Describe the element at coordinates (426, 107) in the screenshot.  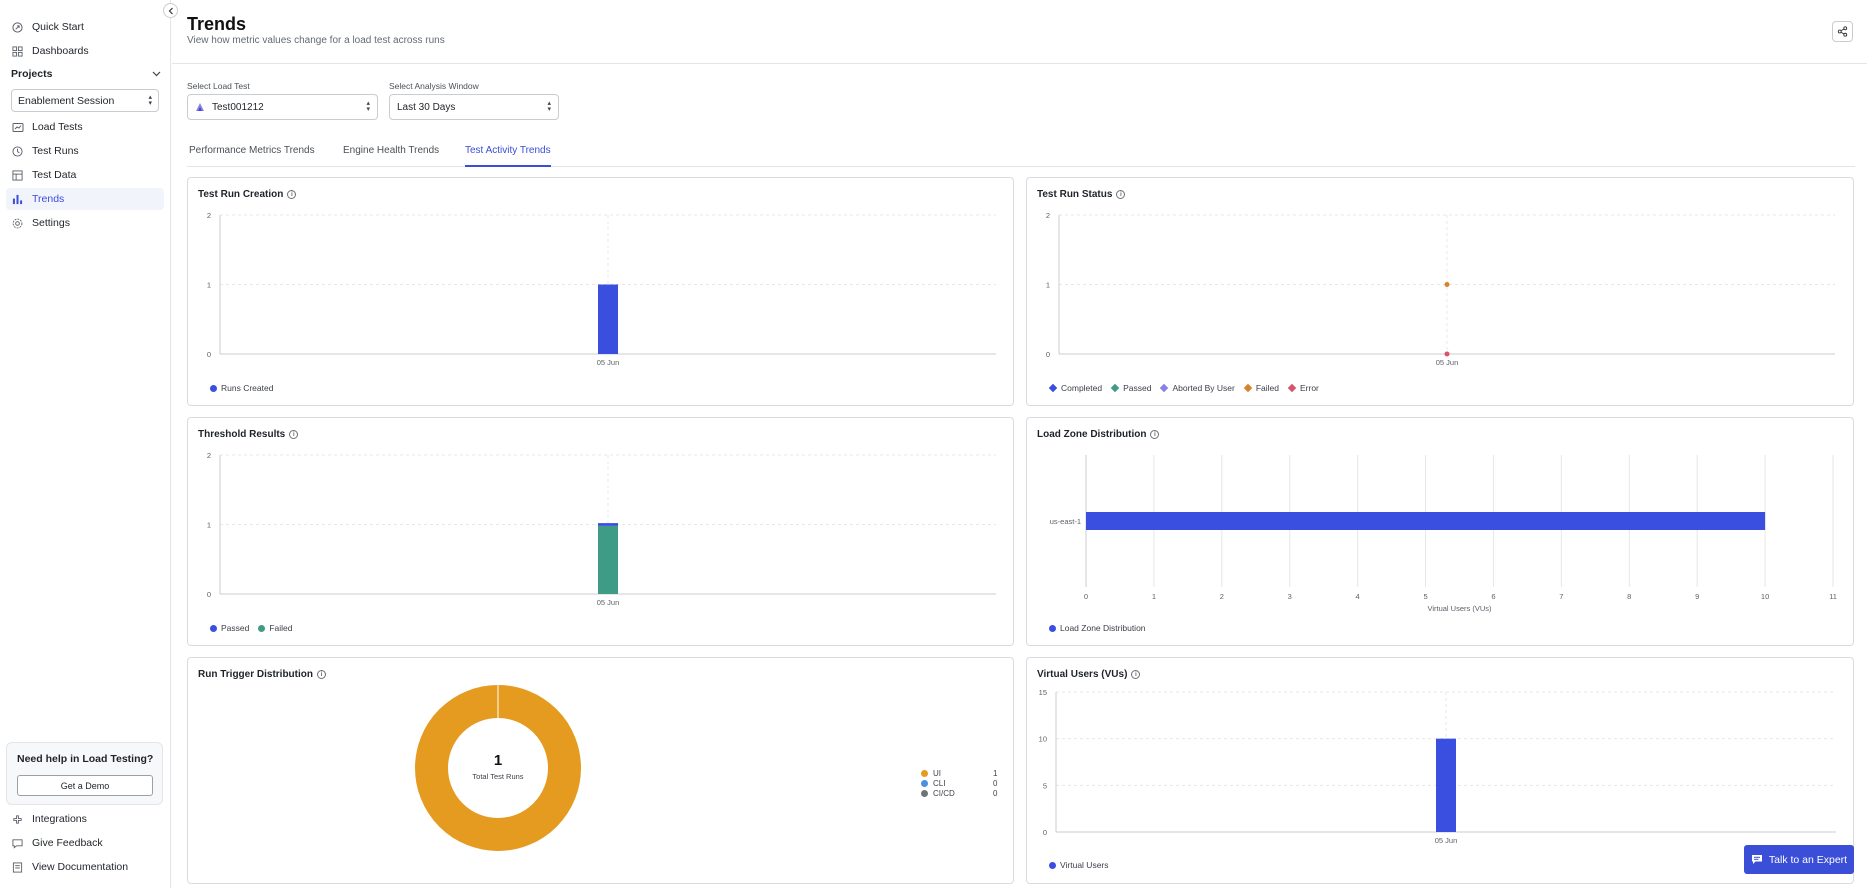
I see `analysis-window-value: Last 30 Days` at that location.